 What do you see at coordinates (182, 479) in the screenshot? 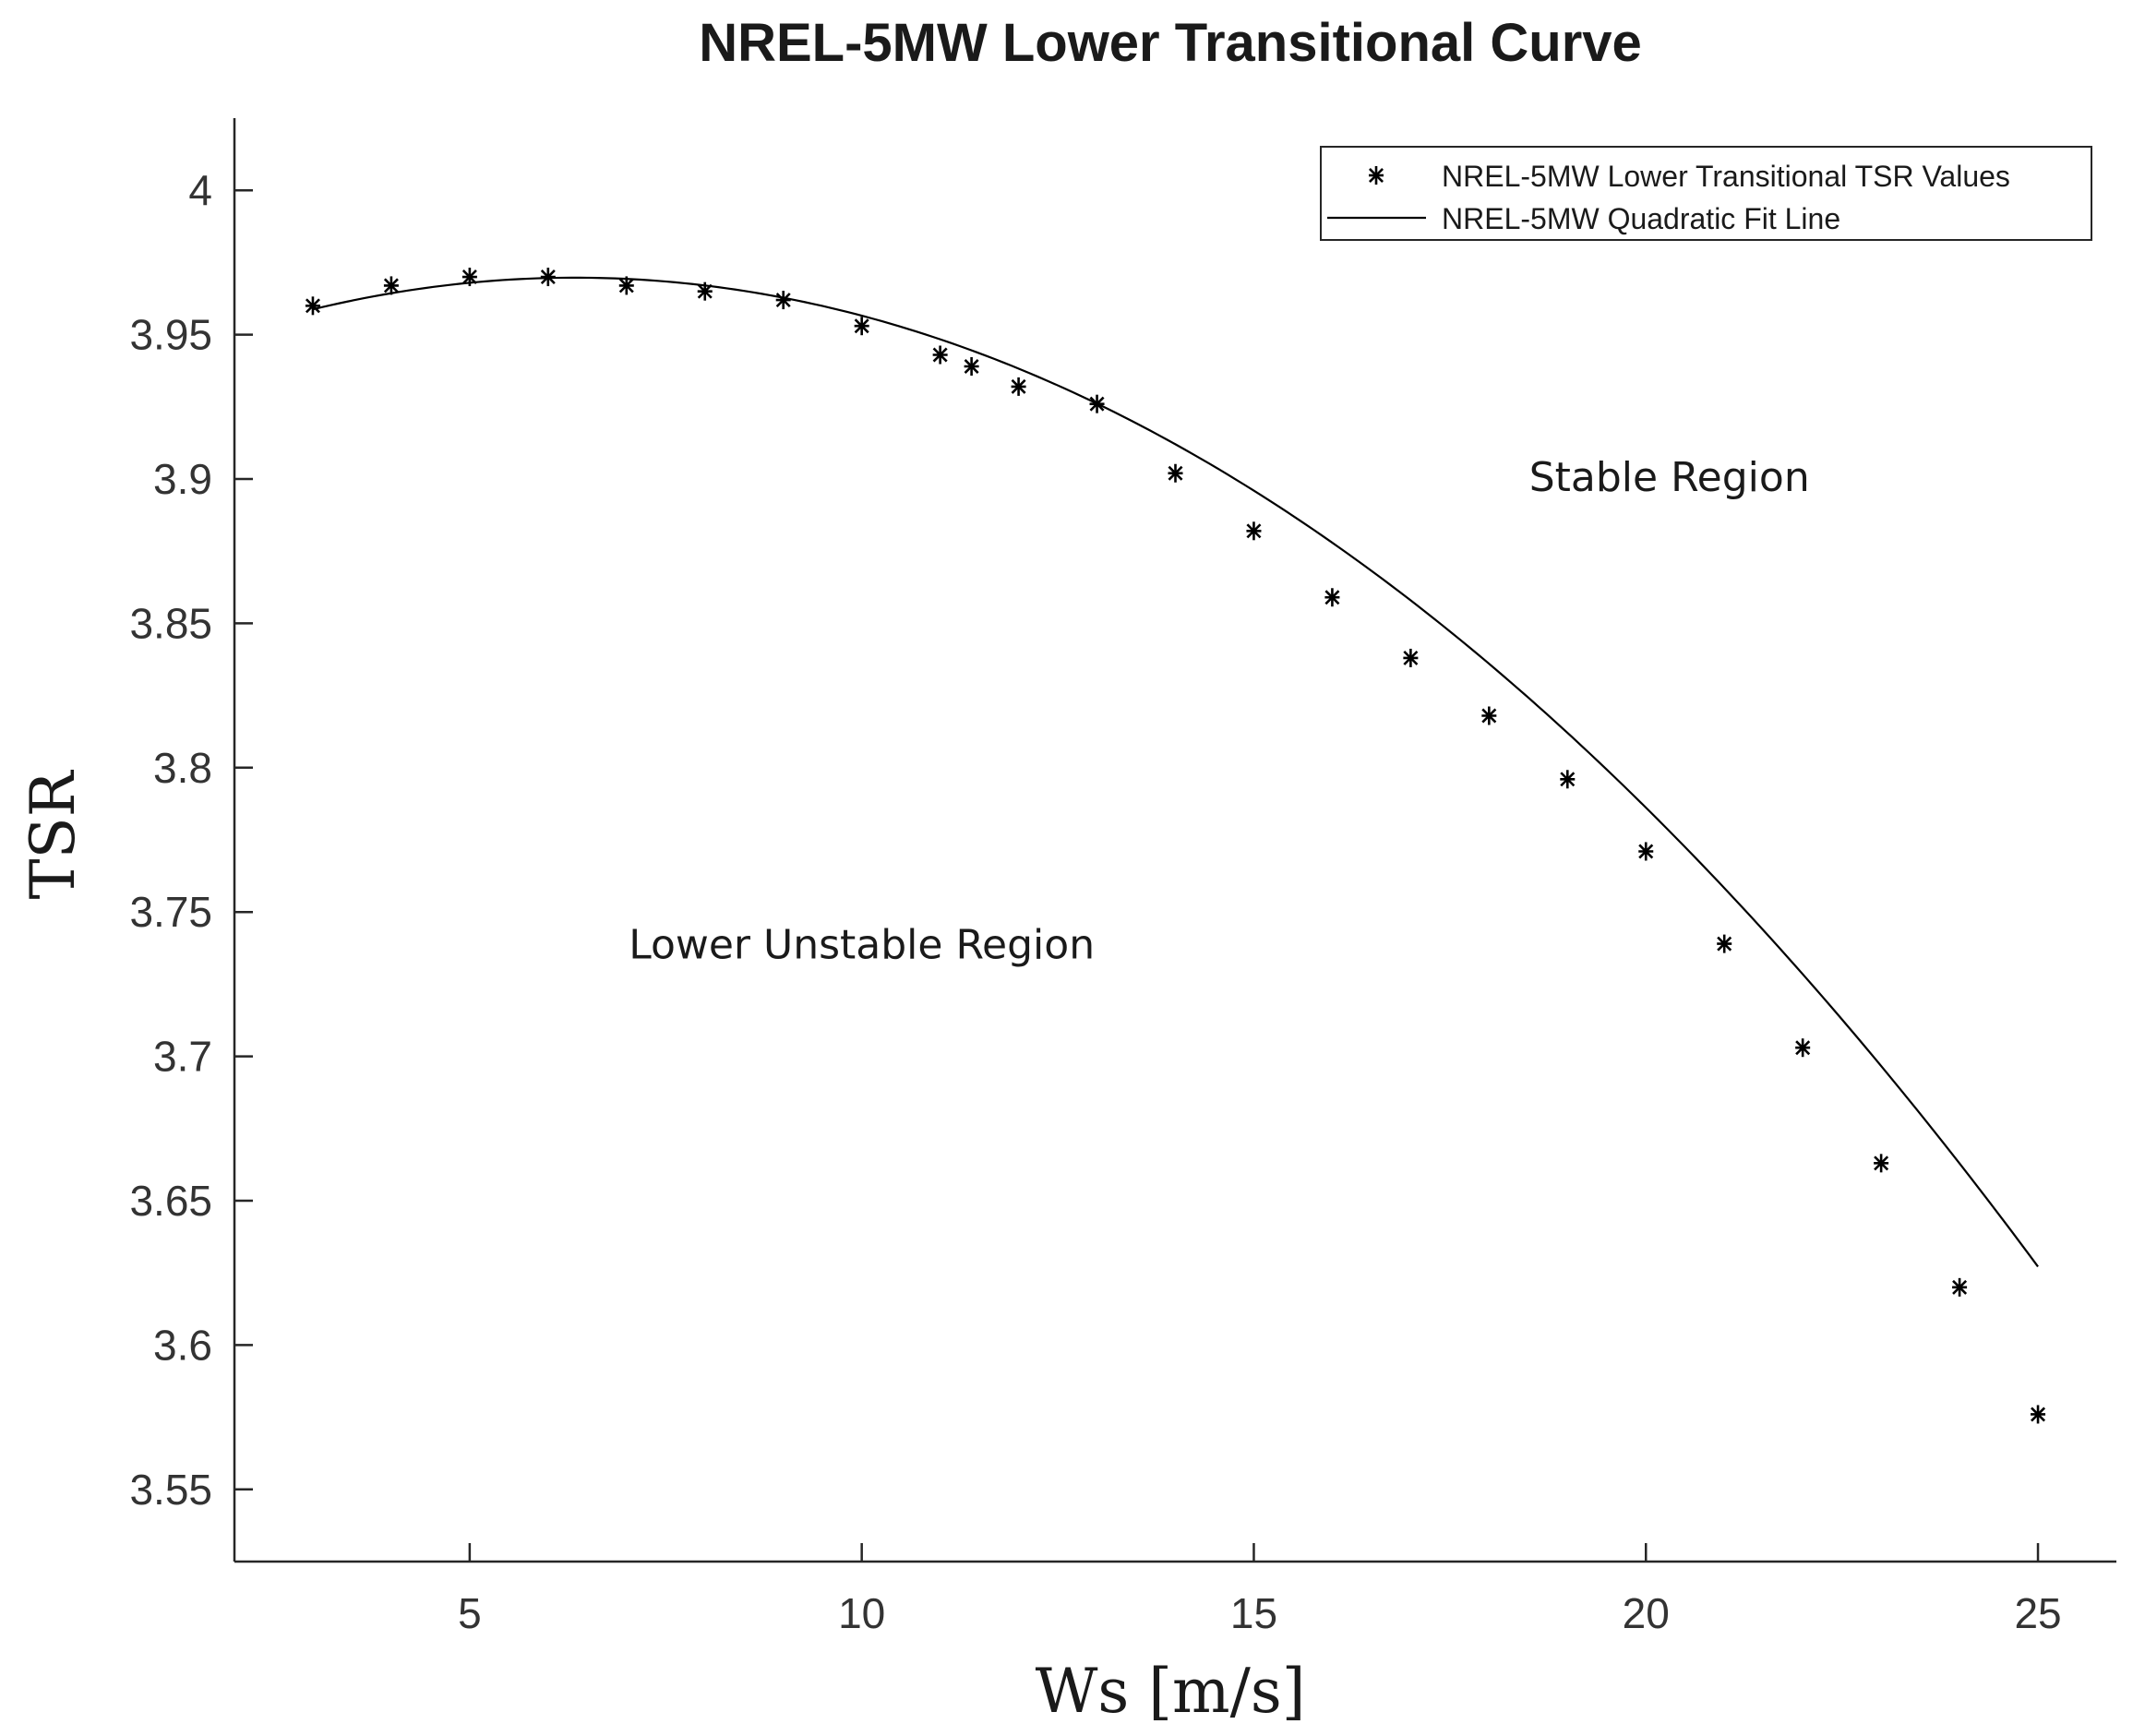
I see `y-tick-label: 3.9` at bounding box center [182, 479].